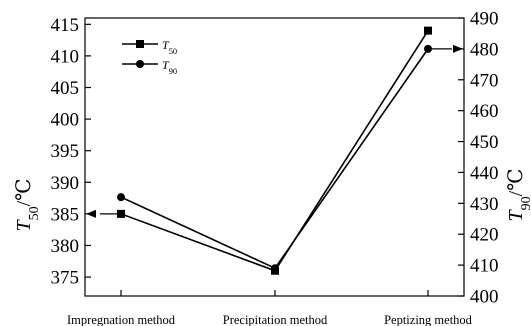  I want to click on right-y-tick-label: 470, so click(484, 80).